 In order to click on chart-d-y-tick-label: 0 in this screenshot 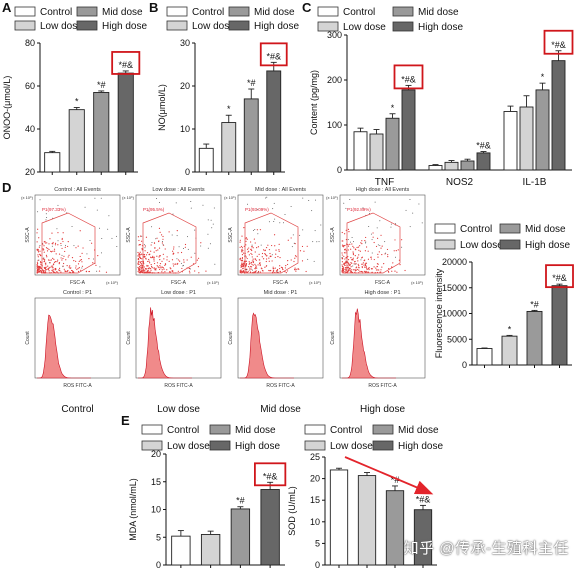, I will do `click(464, 365)`.